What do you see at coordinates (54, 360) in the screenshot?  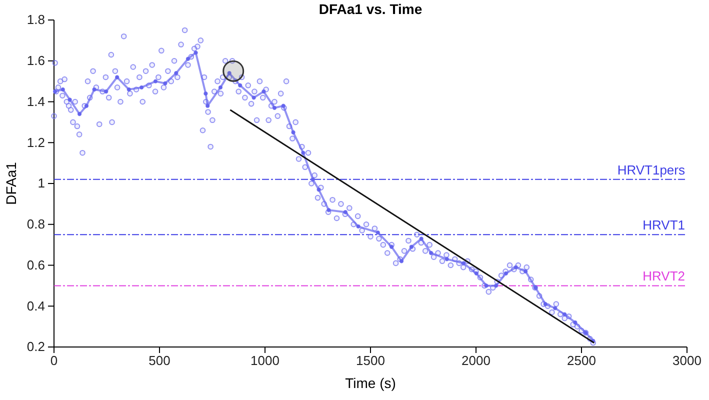 I see `x-tick-label: 0` at bounding box center [54, 360].